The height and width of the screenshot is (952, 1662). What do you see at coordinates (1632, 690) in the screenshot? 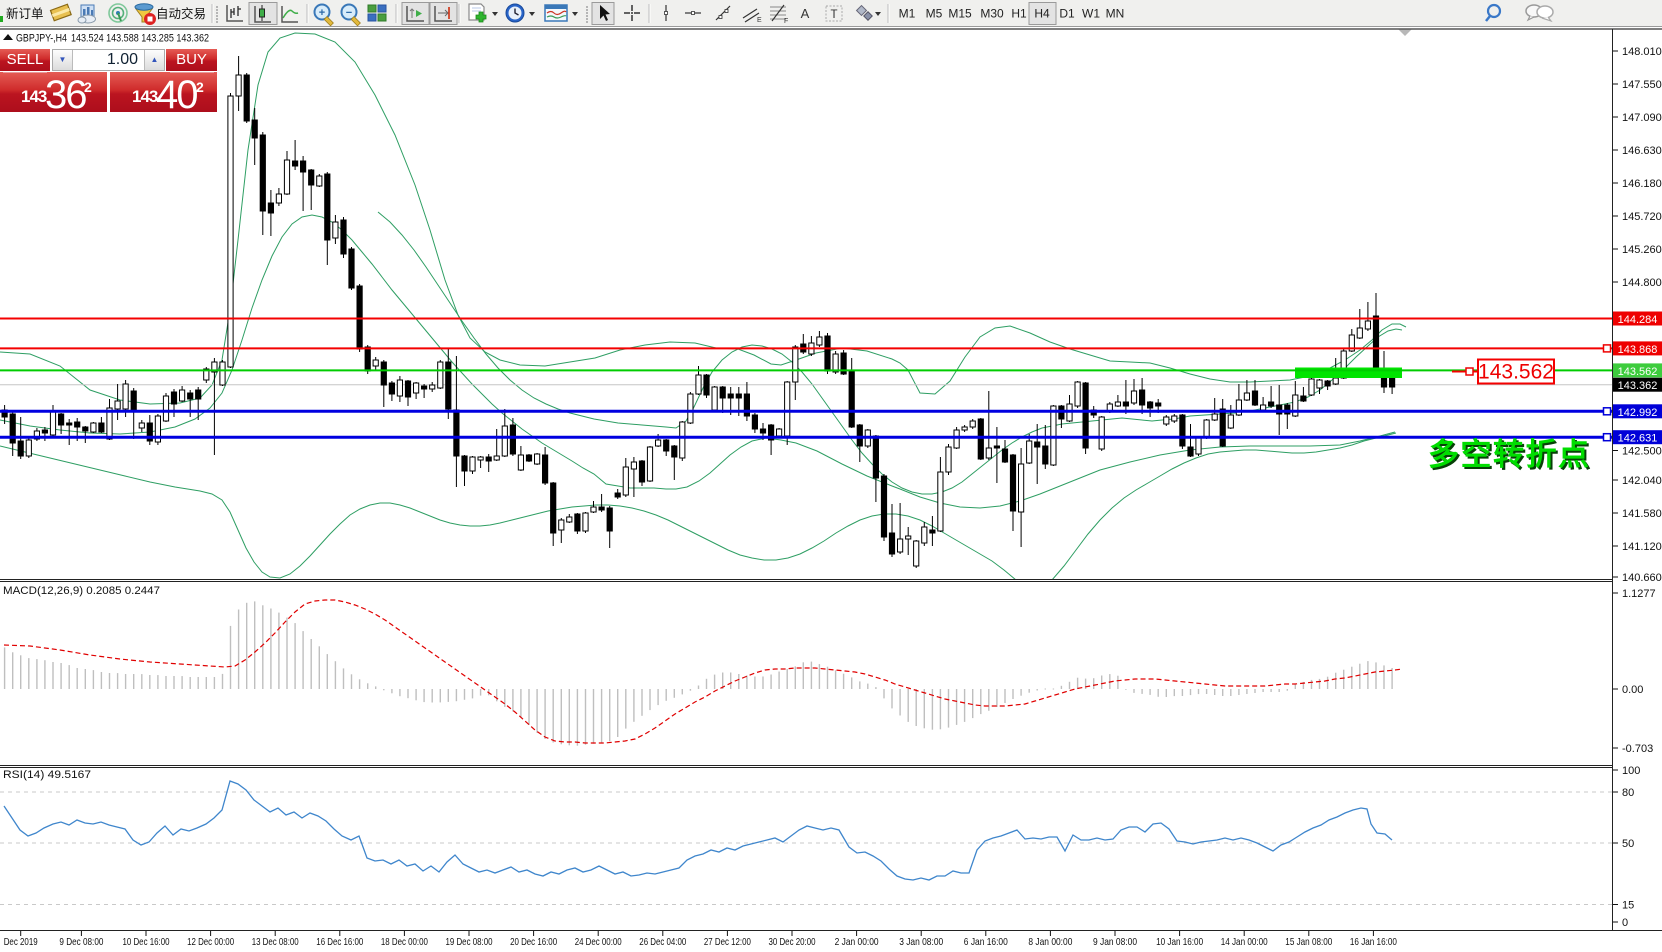
I see `svg-text: 0.00` at bounding box center [1632, 690].